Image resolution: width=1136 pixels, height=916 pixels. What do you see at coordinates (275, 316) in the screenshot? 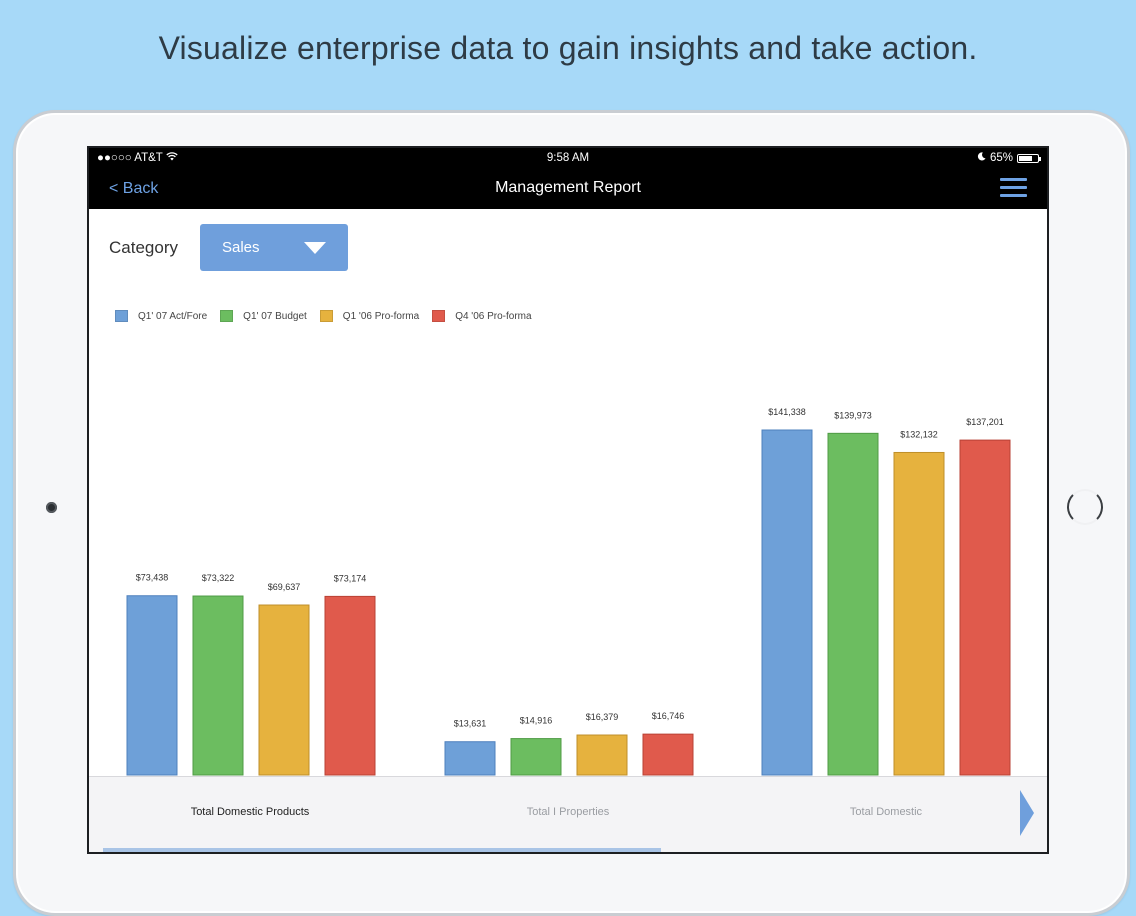
I see `legend-label: Q1' 07 Budget` at bounding box center [275, 316].